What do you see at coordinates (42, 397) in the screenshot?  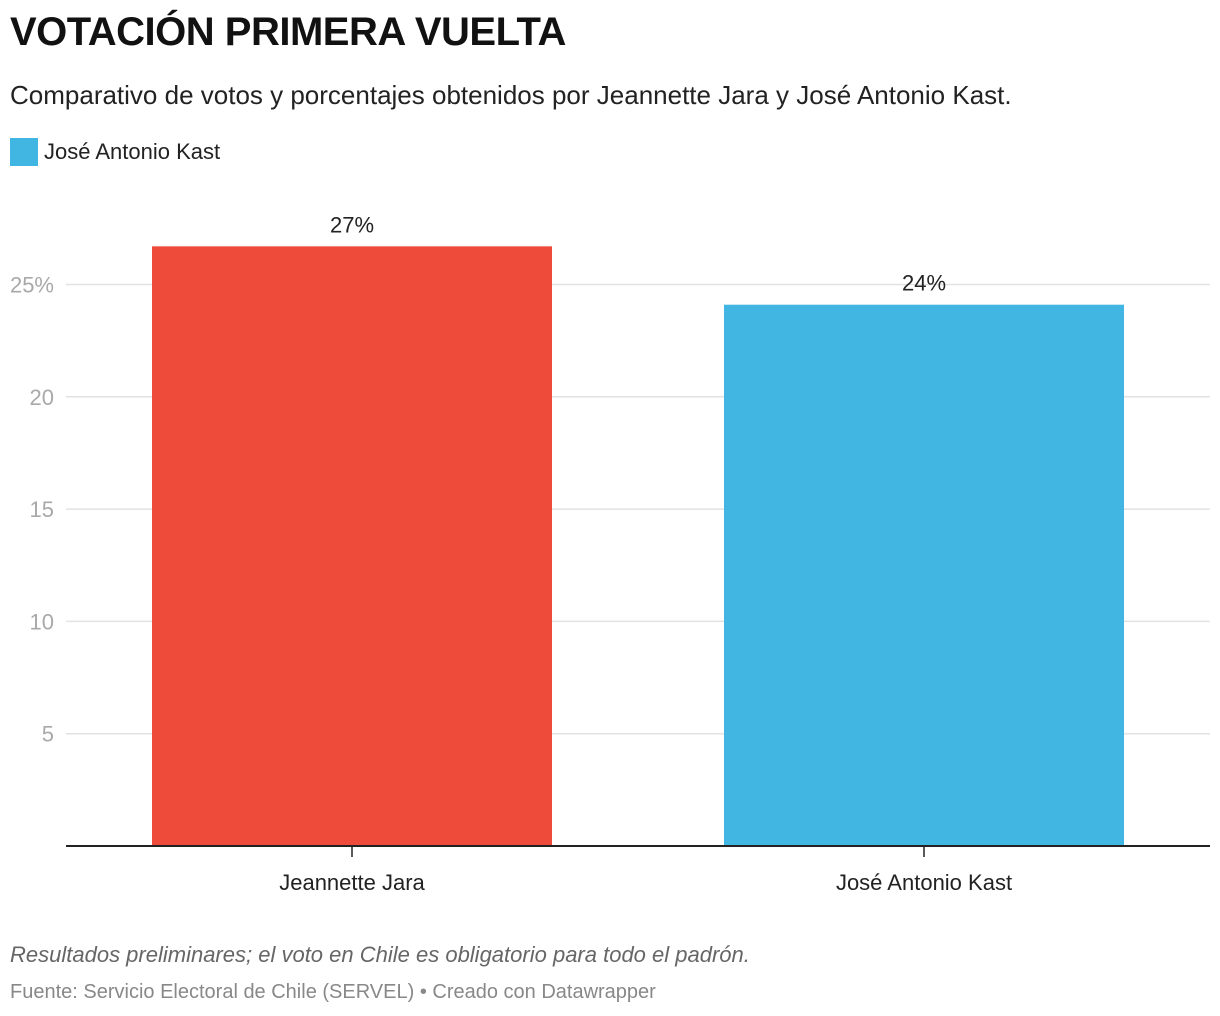 I see `y-tick-label-3: 20` at bounding box center [42, 397].